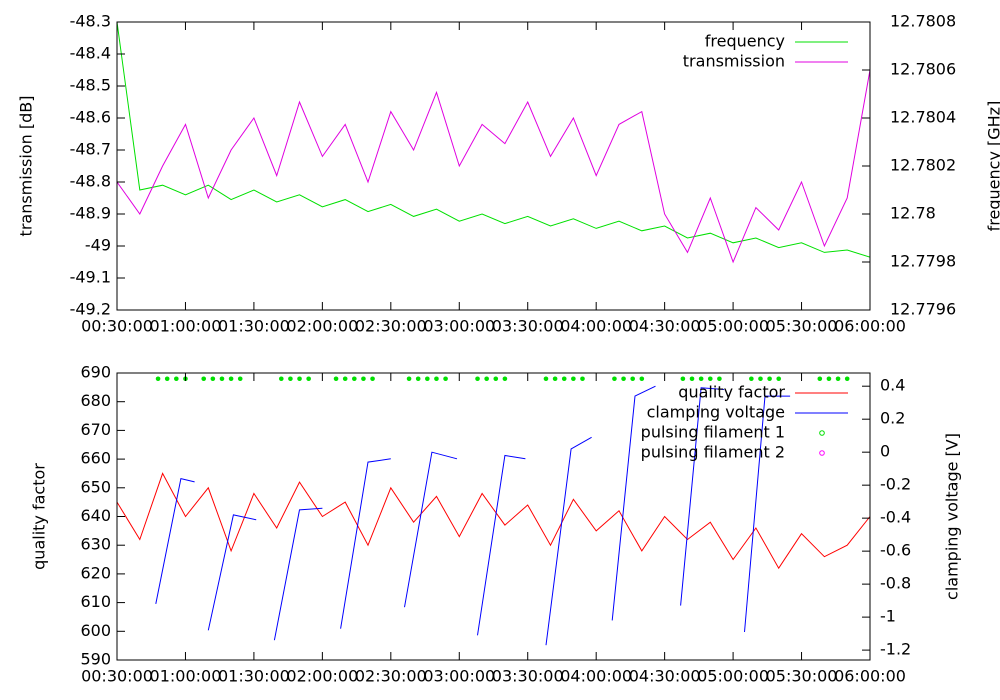 The width and height of the screenshot is (1000, 700). Describe the element at coordinates (95, 458) in the screenshot. I see `y-tick-label: 660` at that location.